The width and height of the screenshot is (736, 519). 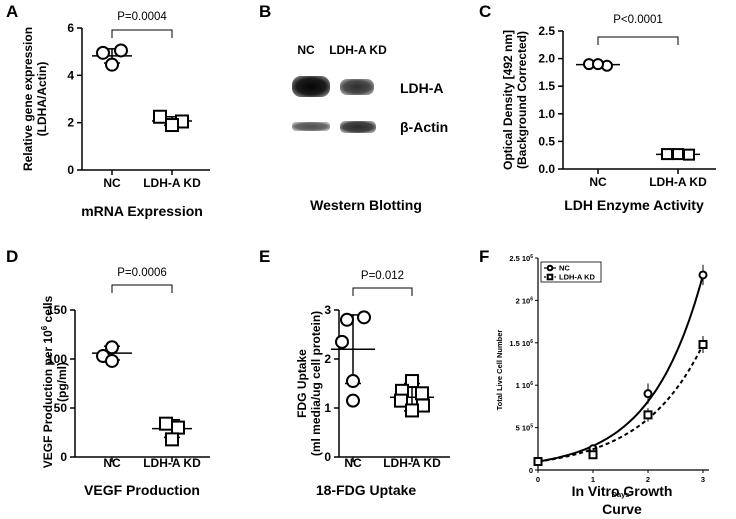 I want to click on panel-d-ylabel-line2: (pg/ml), so click(x=62, y=382).